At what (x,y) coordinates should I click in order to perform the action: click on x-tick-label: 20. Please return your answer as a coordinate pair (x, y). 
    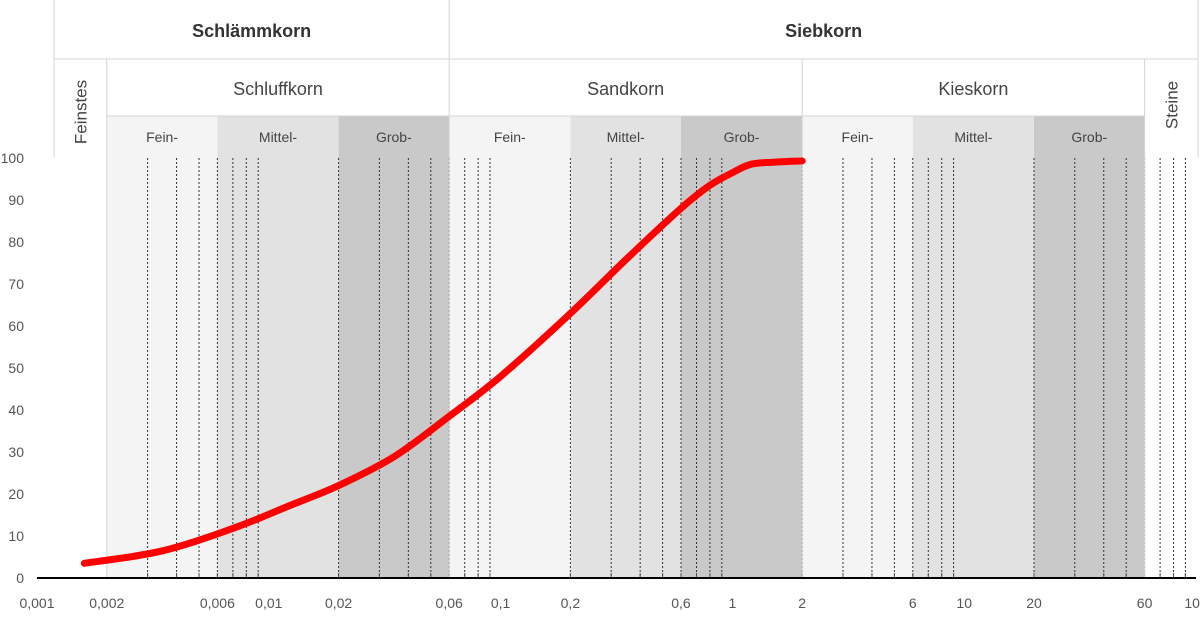
    Looking at the image, I should click on (1034, 603).